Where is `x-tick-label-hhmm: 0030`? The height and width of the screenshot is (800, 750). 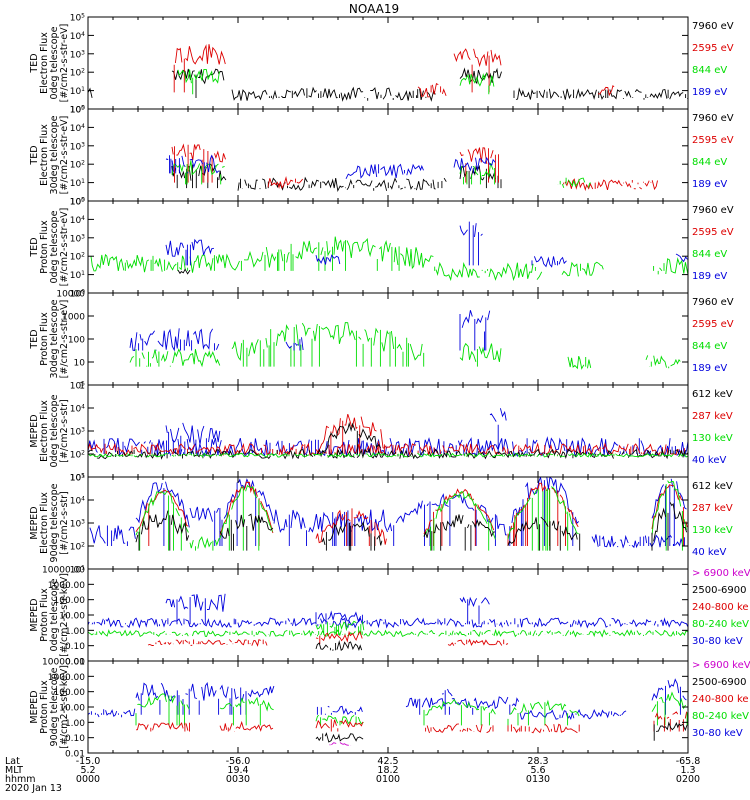
x-tick-label-hhmm: 0030 is located at coordinates (238, 779).